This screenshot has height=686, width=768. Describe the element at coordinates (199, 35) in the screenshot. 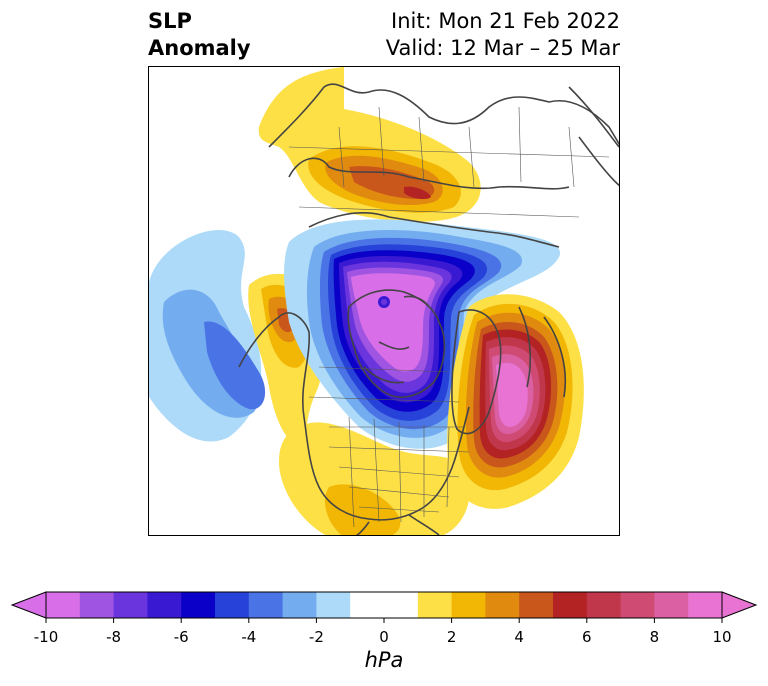

I see `map-title: SLP Anomaly` at that location.